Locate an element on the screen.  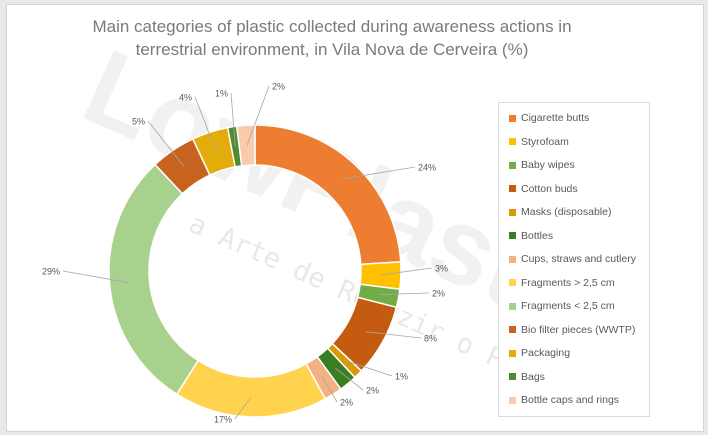
legend-label: Bottles is located at coordinates (537, 235).